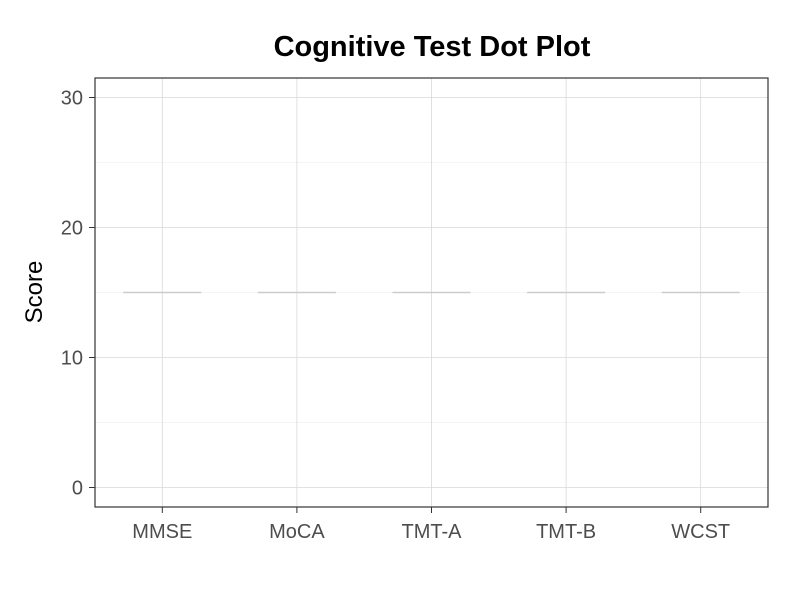  I want to click on y-tick-label: 20, so click(72, 229).